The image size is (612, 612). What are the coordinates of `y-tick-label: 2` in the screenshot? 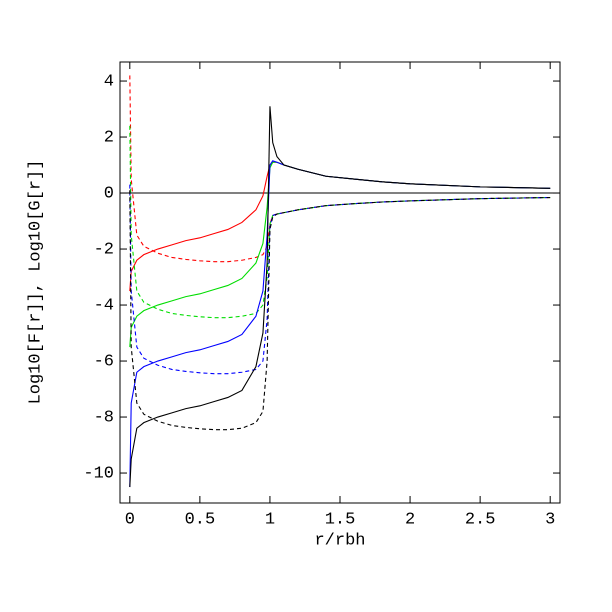 It's located at (109, 138).